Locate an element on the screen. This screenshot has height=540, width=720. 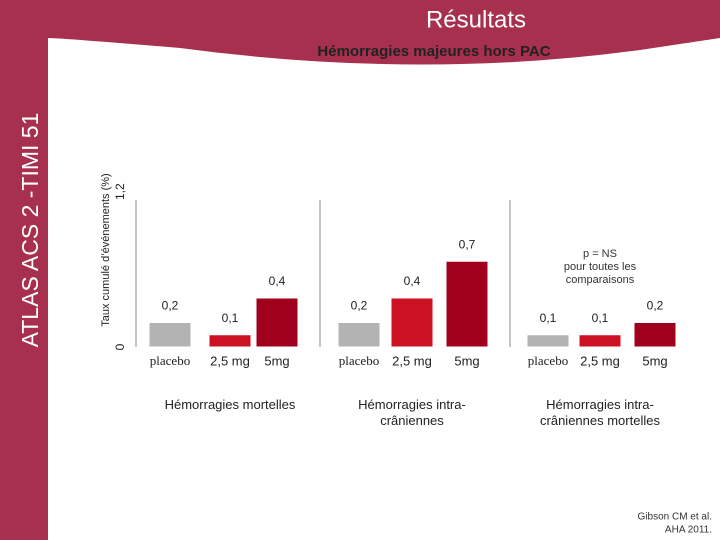
side-title: ATLAS ACS 2 -TIMI 51 is located at coordinates (30, 230).